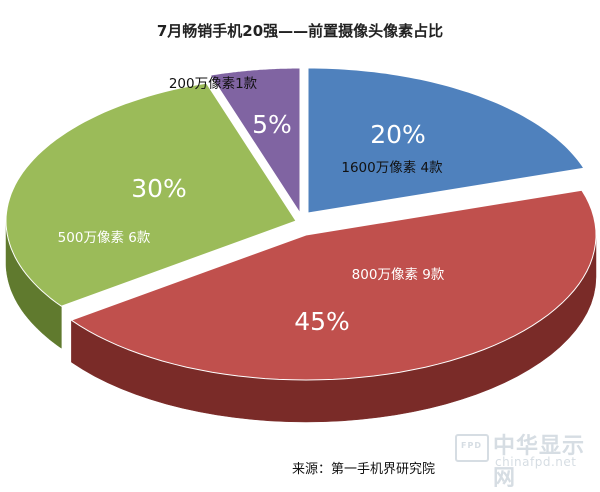 The height and width of the screenshot is (492, 600). Describe the element at coordinates (392, 168) in the screenshot. I see `pie-category-label-0: 1600万像素 4款` at that location.